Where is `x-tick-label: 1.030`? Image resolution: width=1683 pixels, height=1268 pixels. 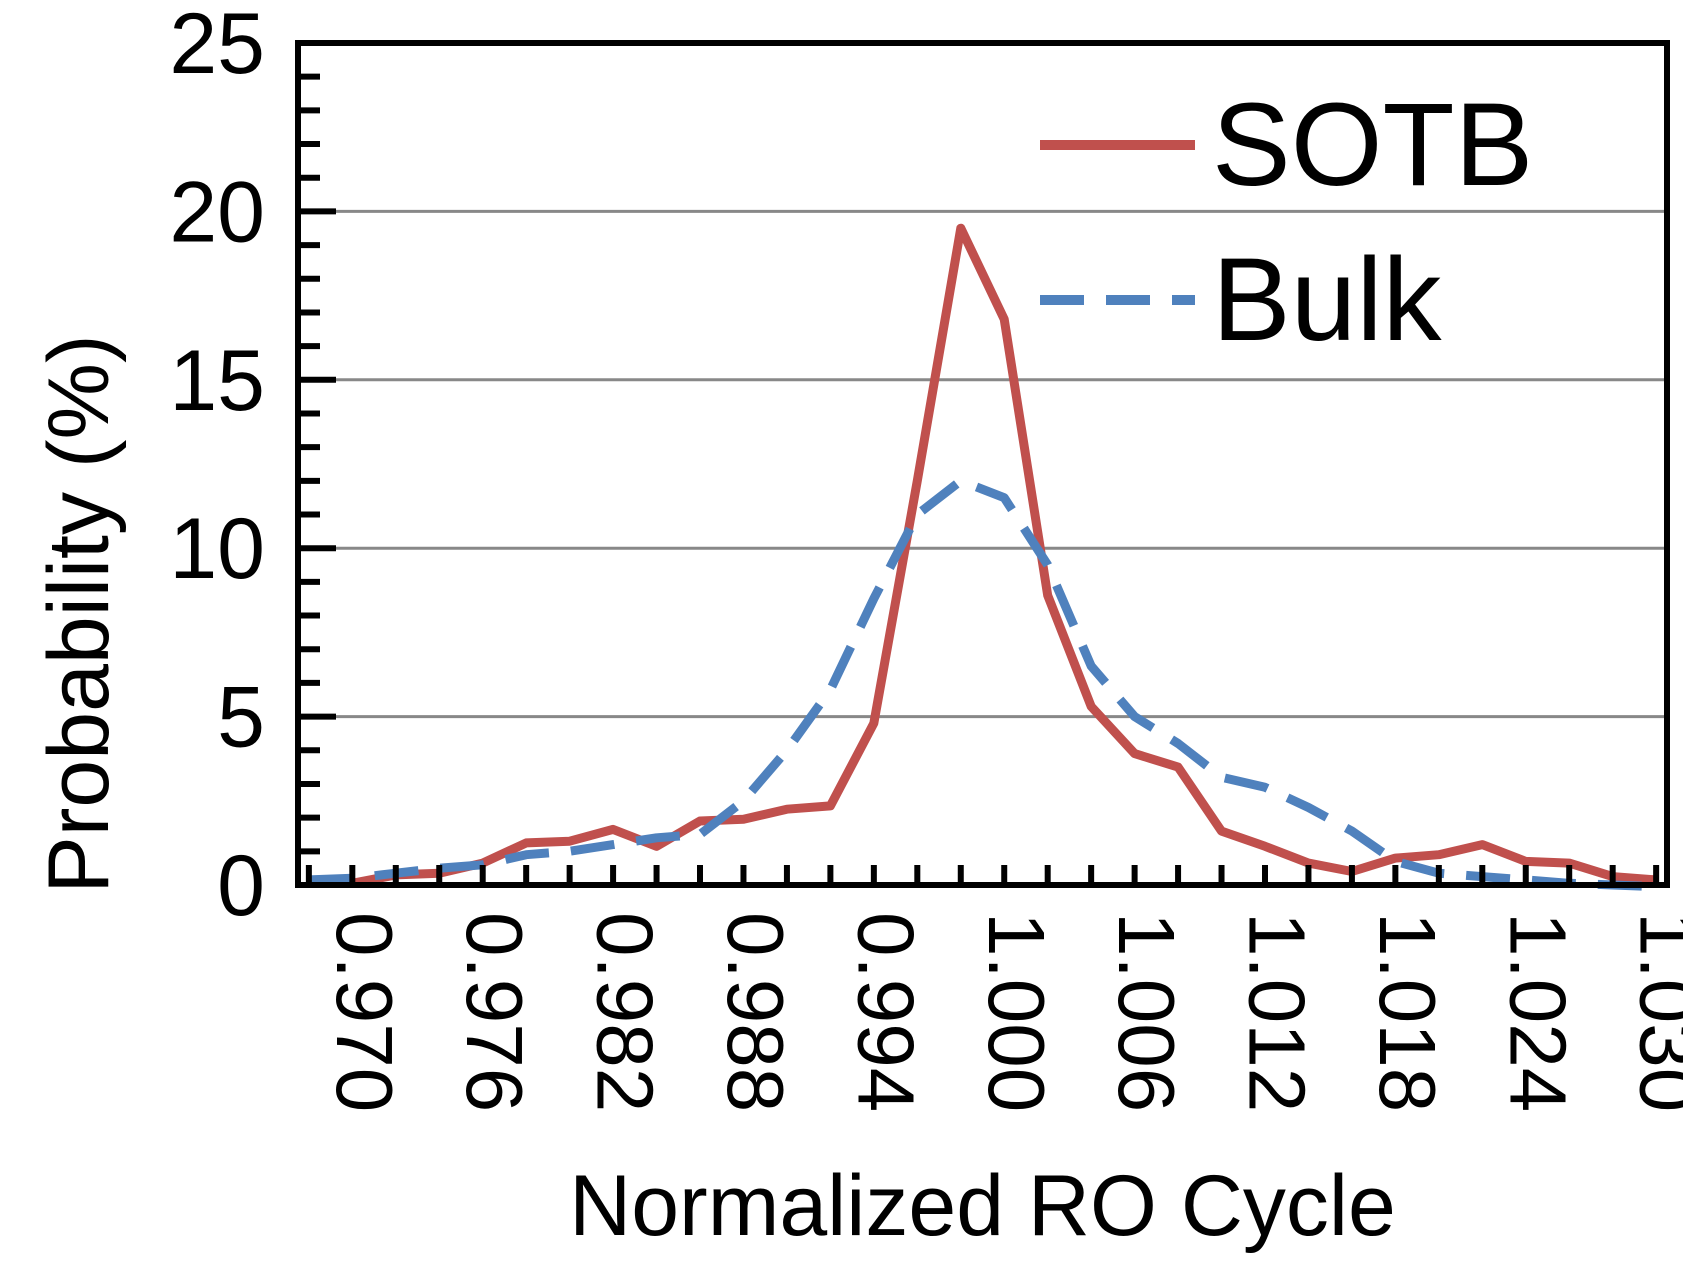
x-tick-label: 1.030 is located at coordinates (1653, 1012).